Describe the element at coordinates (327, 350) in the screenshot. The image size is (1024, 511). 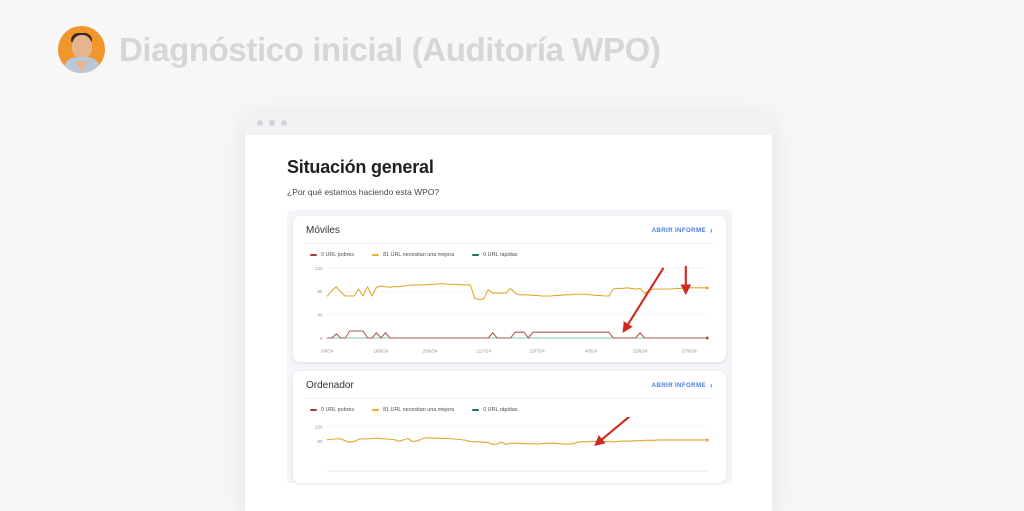
I see `svg-text: 6/6/24` at that location.